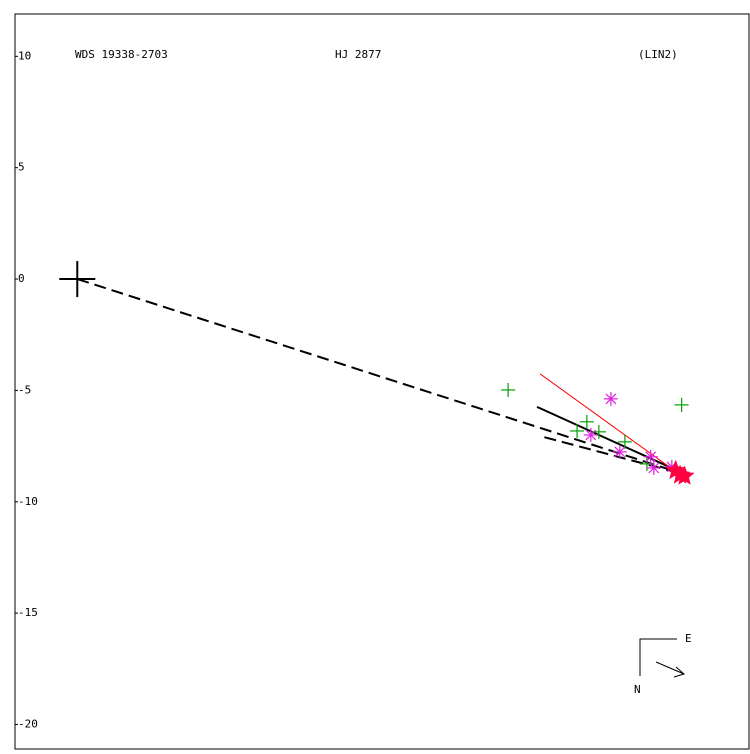 This screenshot has height=754, width=750. I want to click on primary-star, so click(77, 279).